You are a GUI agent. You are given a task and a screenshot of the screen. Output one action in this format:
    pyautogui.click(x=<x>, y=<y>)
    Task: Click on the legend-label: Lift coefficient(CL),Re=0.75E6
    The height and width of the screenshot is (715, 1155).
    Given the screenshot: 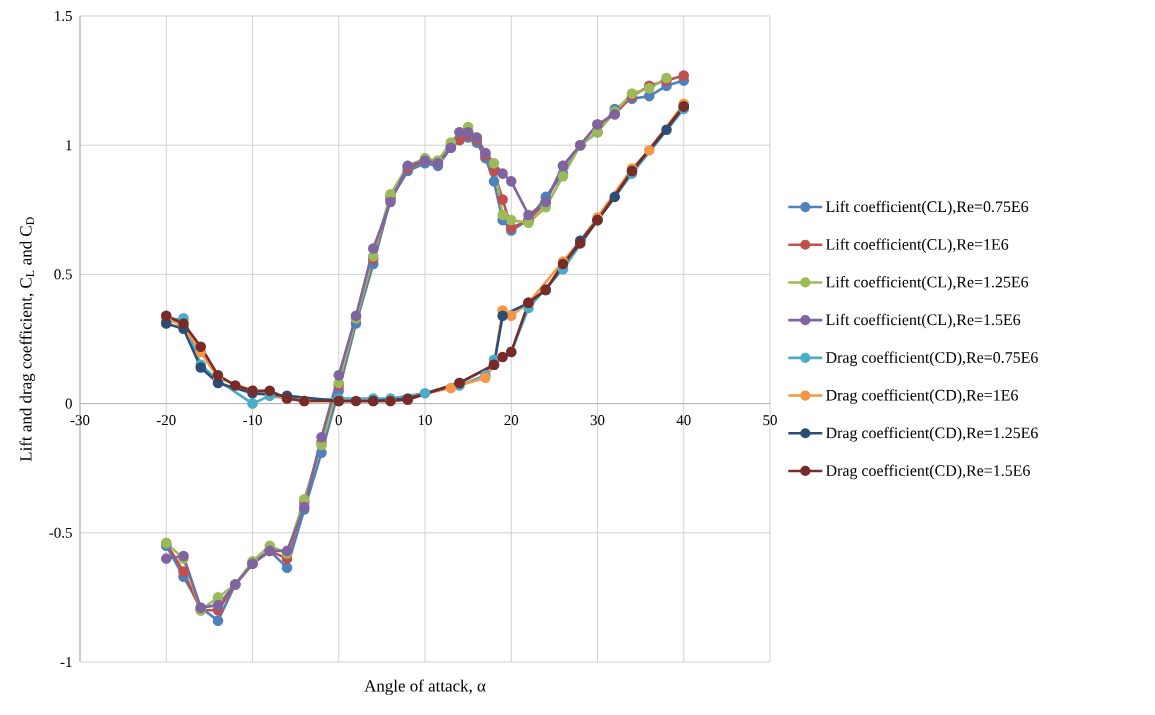 What is the action you would take?
    pyautogui.click(x=927, y=208)
    